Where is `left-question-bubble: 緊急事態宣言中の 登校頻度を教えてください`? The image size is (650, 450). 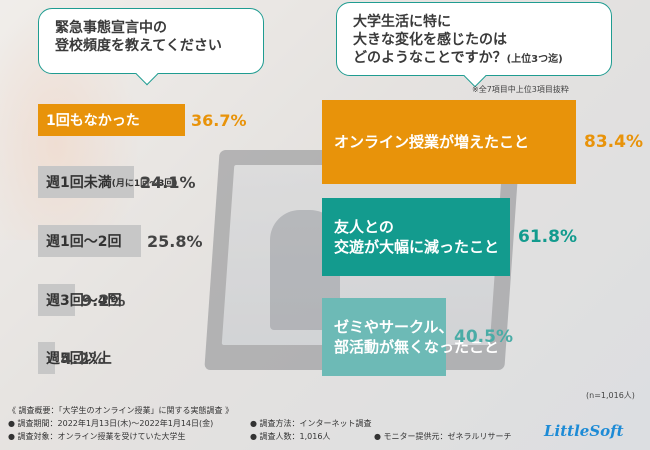
left-question-bubble: 緊急事態宣言中の 登校頻度を教えてください is located at coordinates (151, 47).